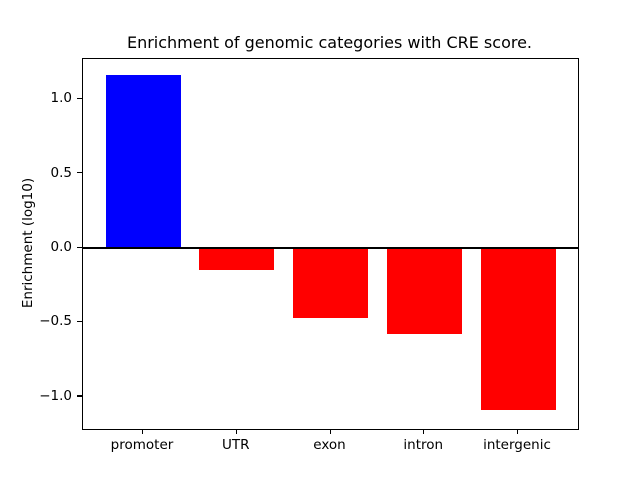 The height and width of the screenshot is (480, 640). Describe the element at coordinates (330, 283) in the screenshot. I see `bar-exon` at that location.